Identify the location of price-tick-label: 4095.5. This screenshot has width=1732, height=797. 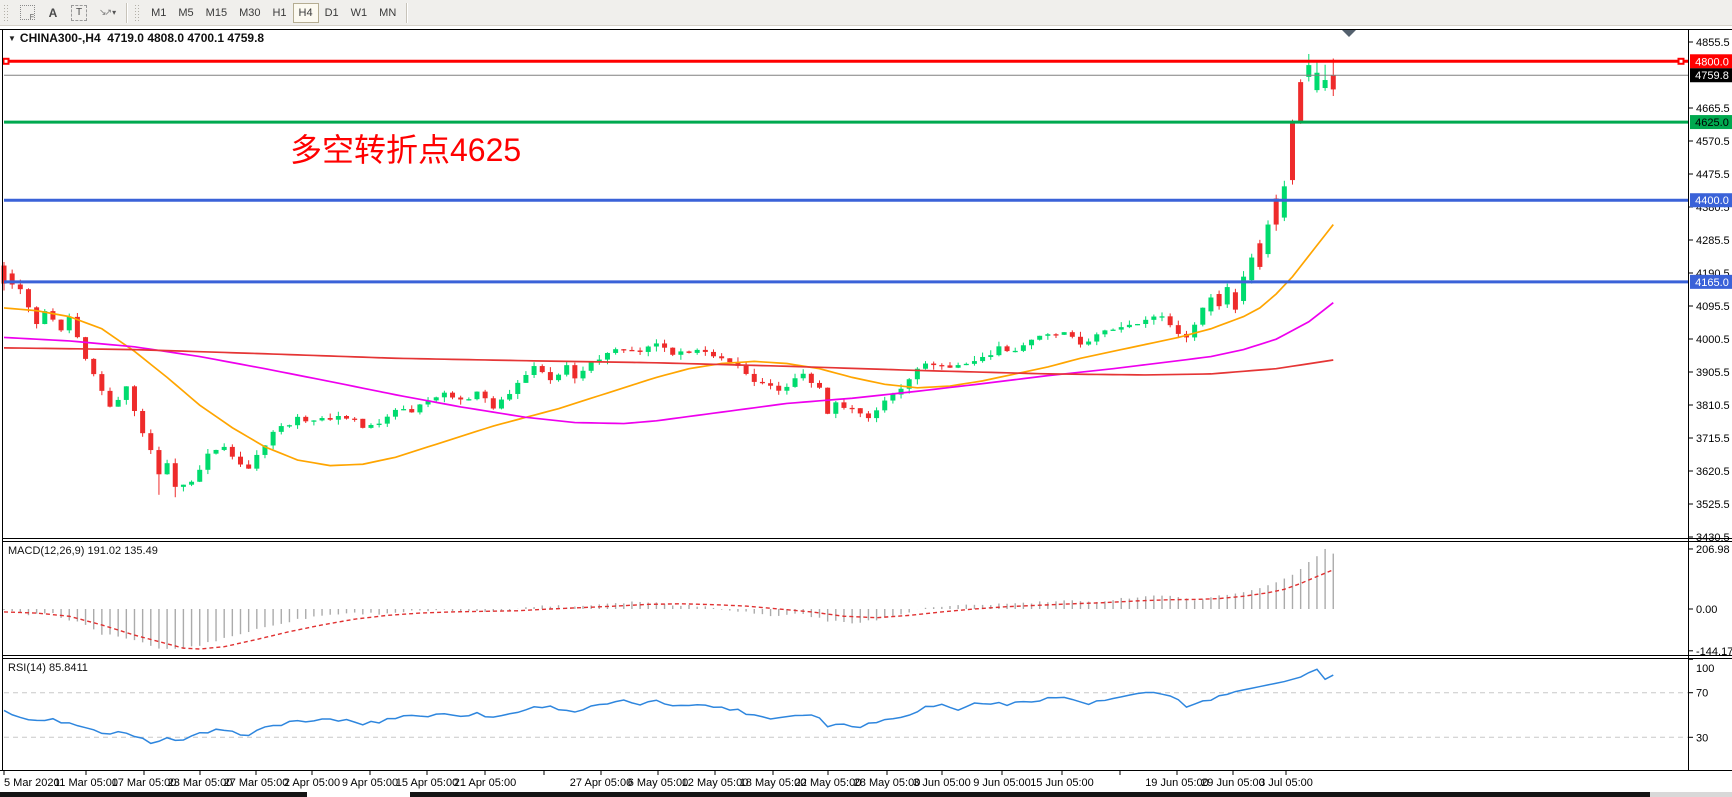
(1713, 307).